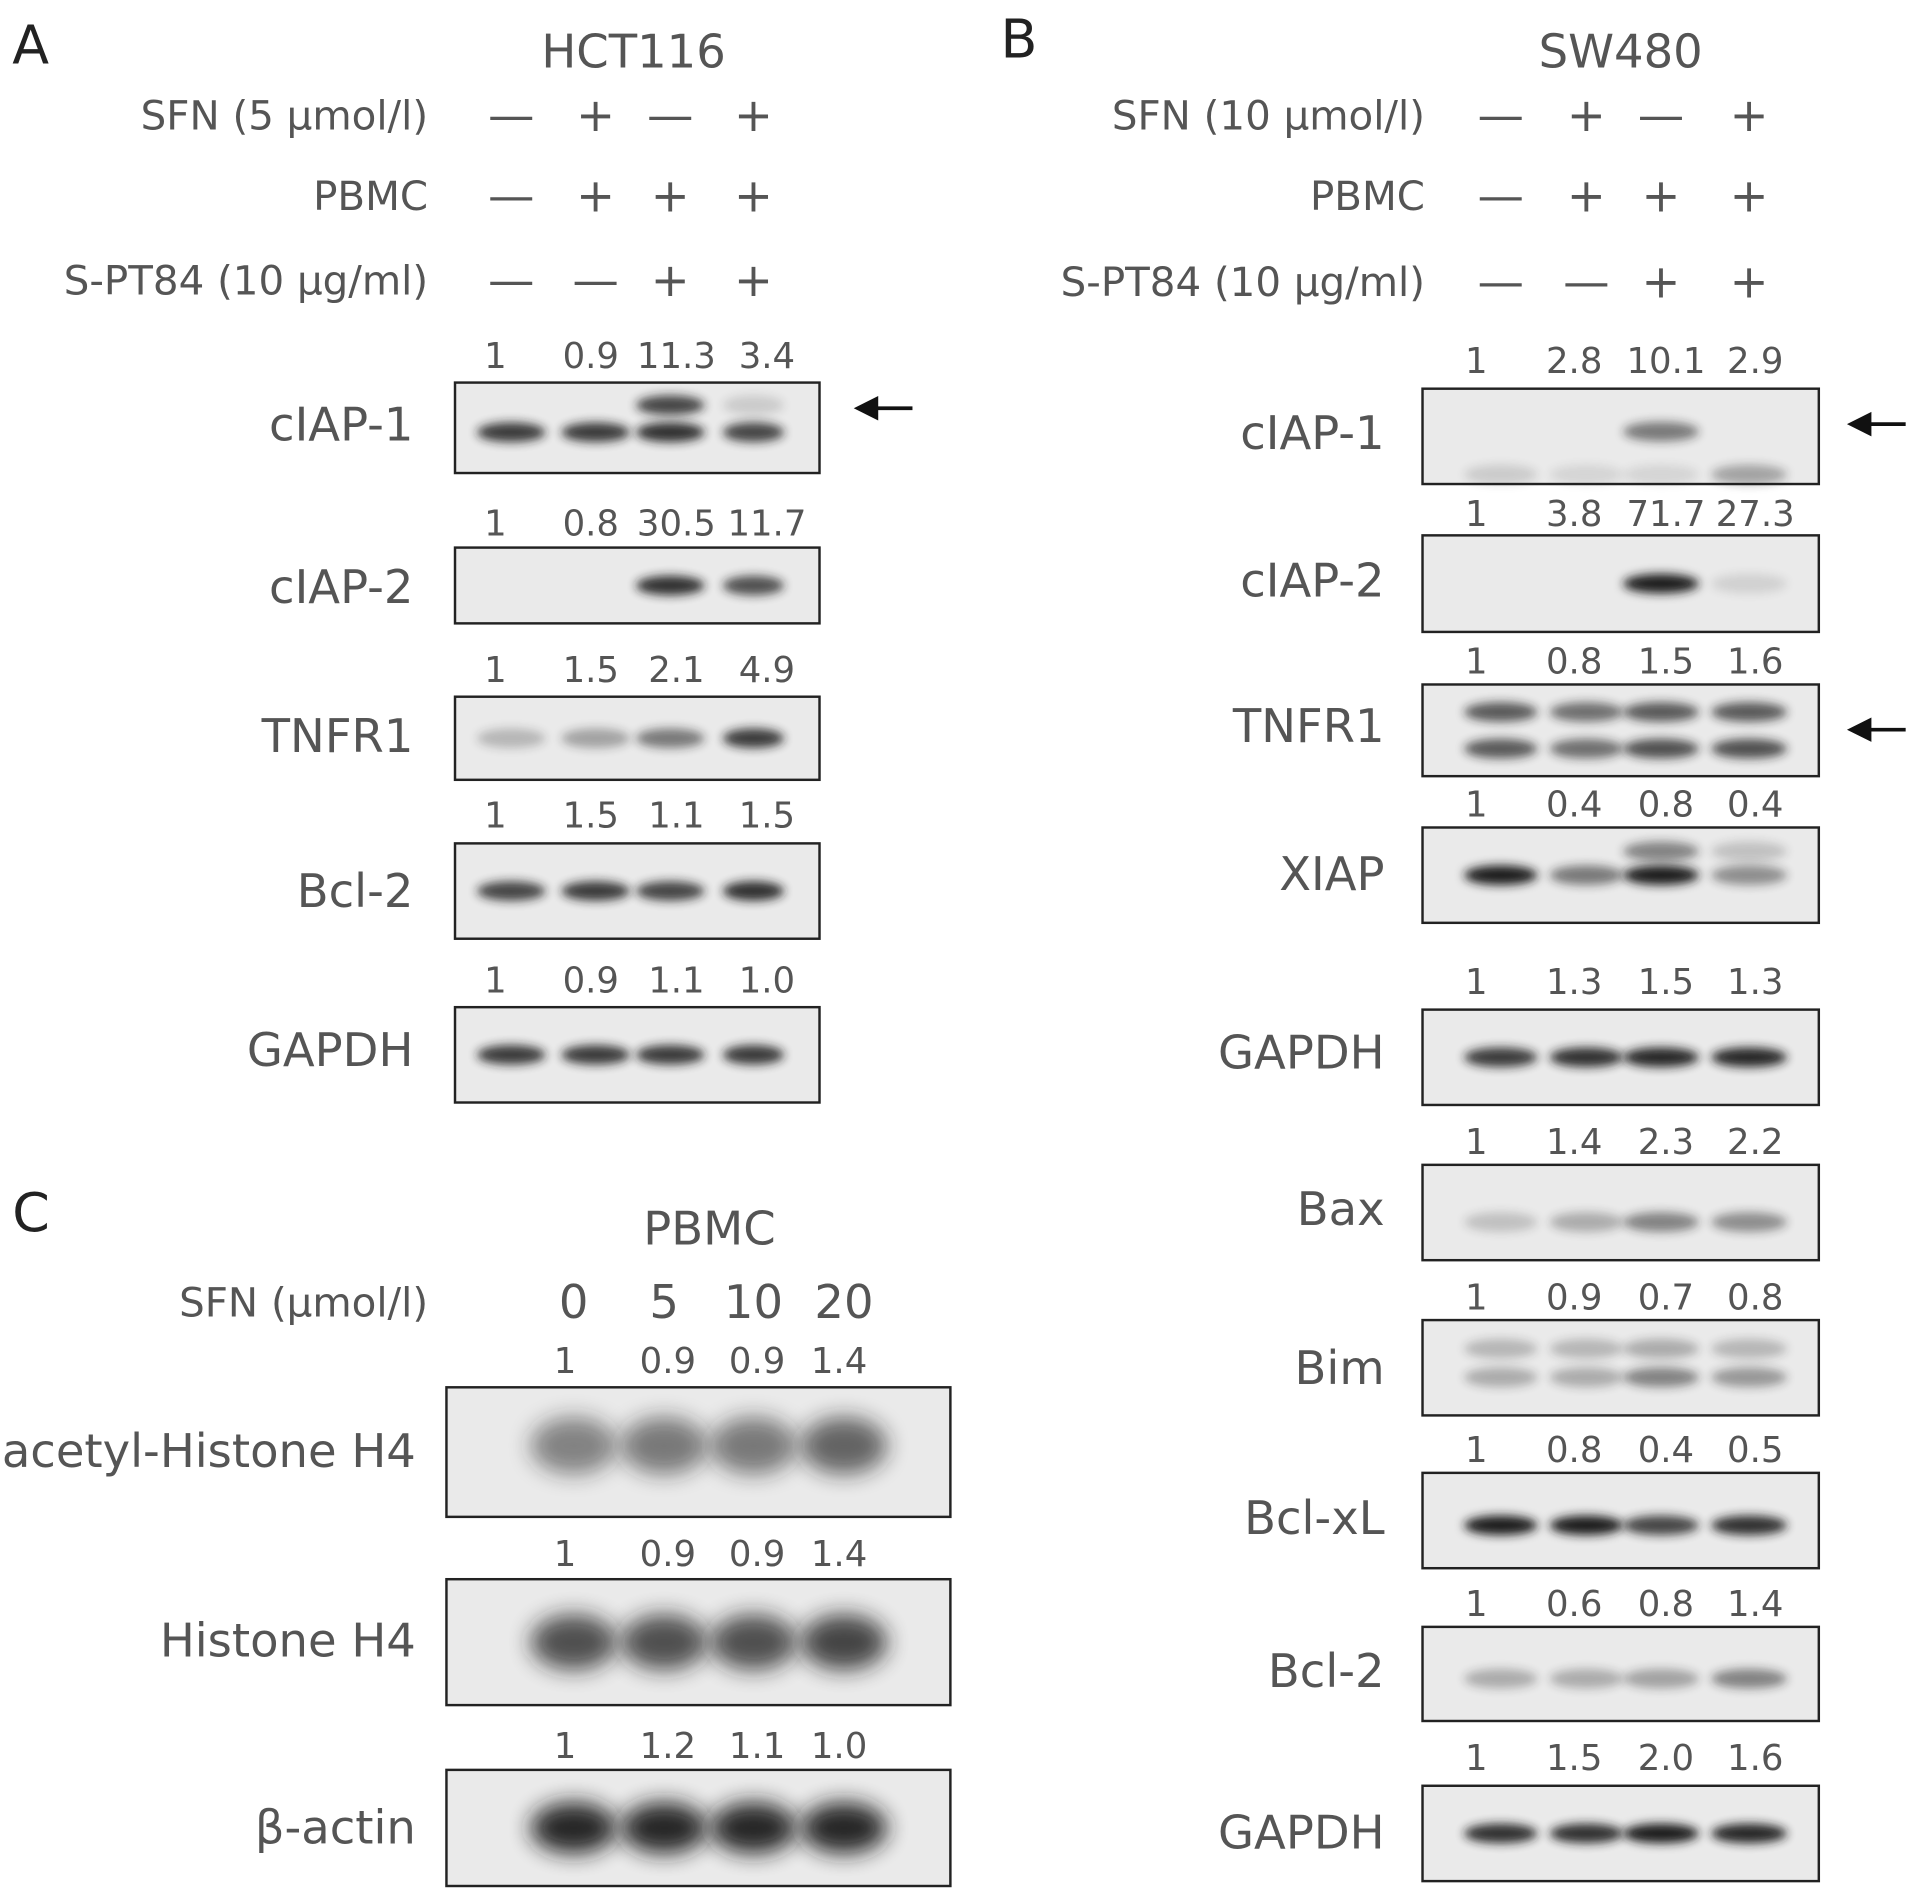 The height and width of the screenshot is (1897, 1913). I want to click on quantification: 11.3, so click(676, 356).